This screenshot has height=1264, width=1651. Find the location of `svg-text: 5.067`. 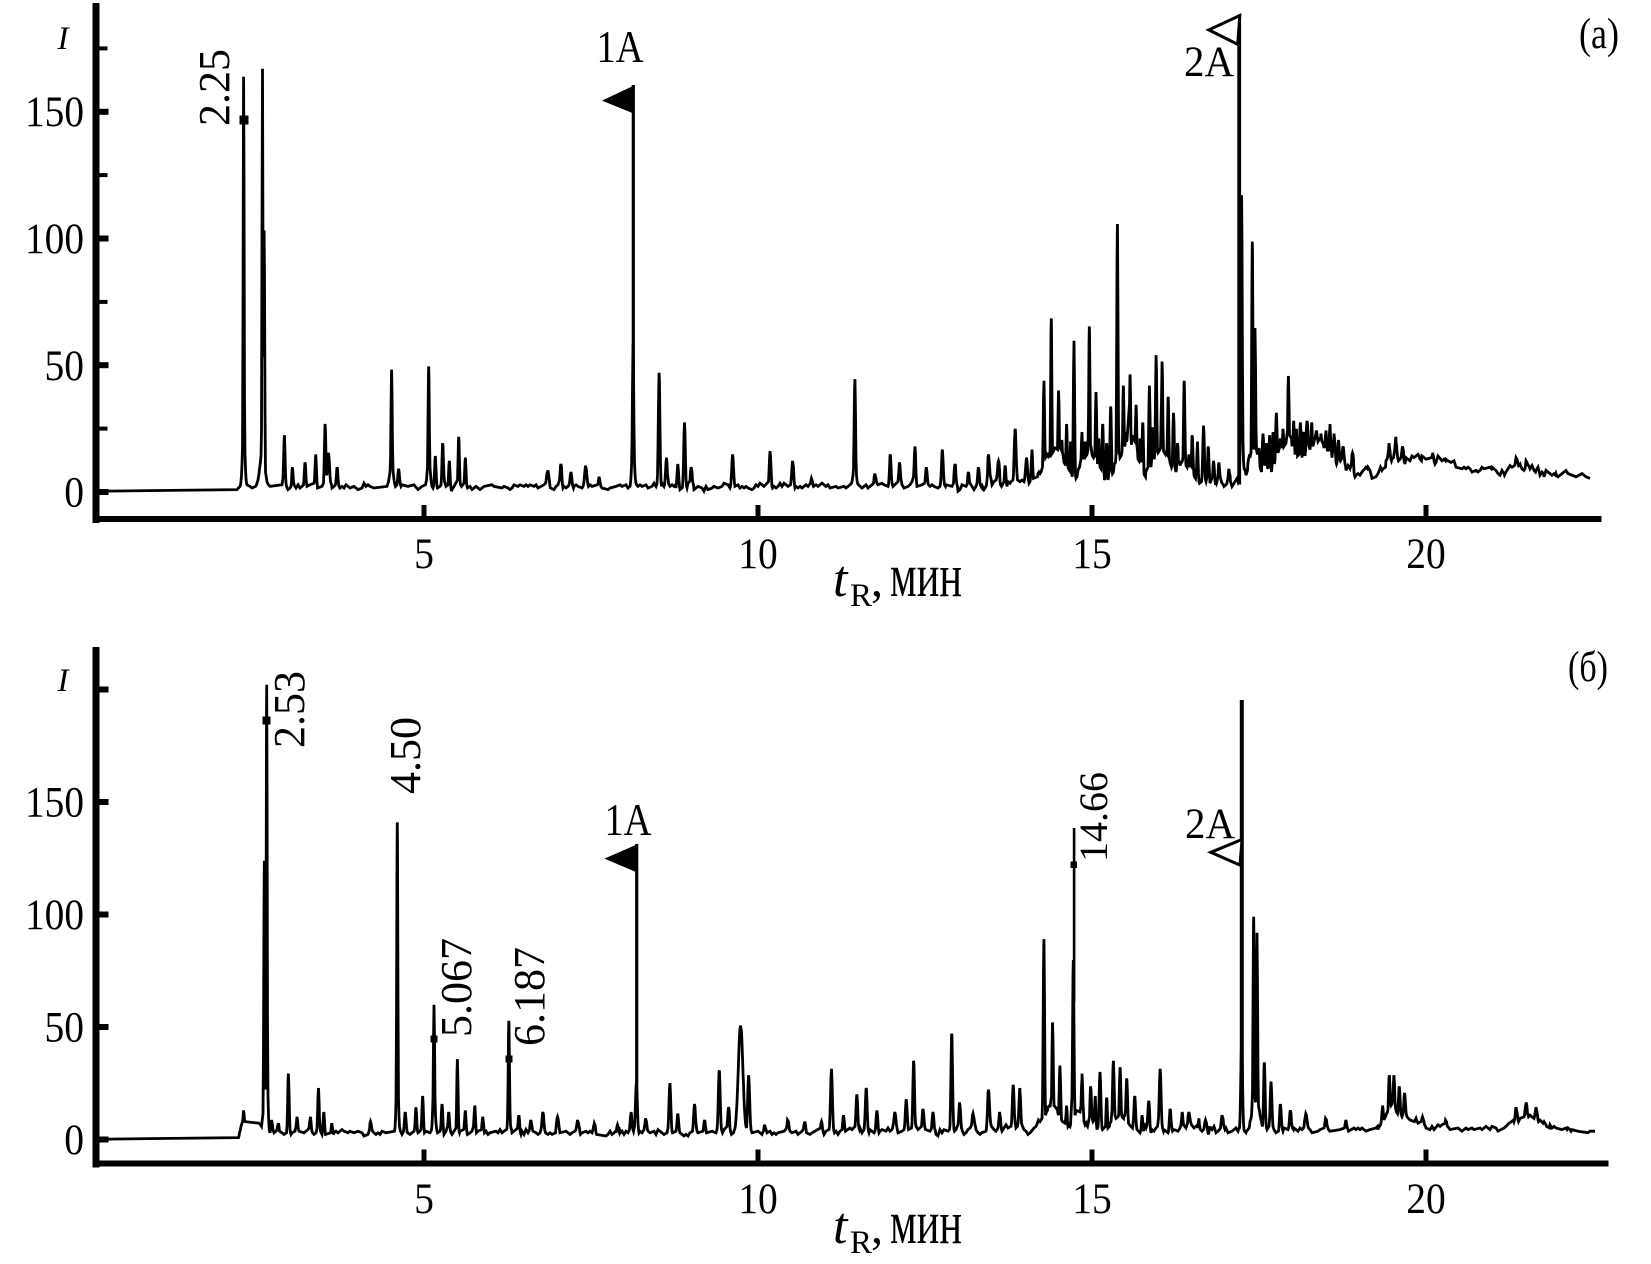

svg-text: 5.067 is located at coordinates (456, 987).